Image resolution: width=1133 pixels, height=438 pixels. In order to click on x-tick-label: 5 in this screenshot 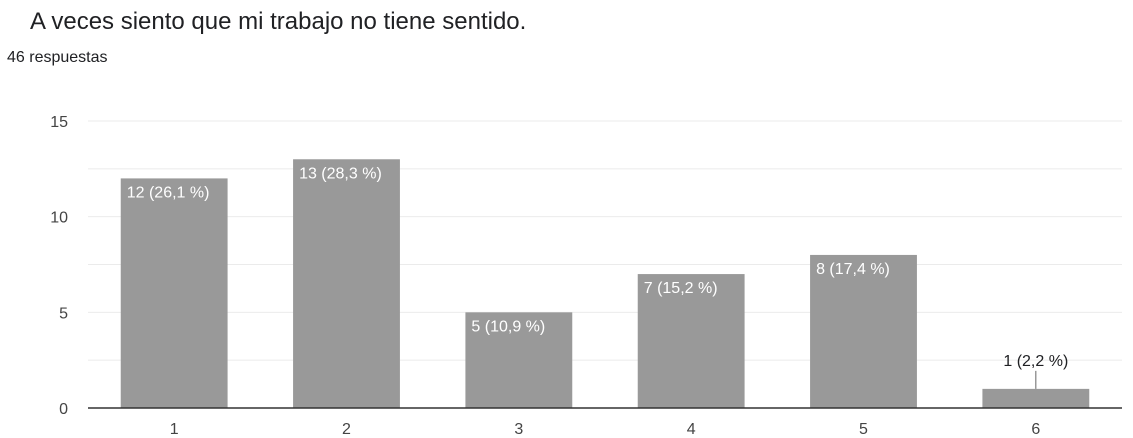, I will do `click(863, 429)`.